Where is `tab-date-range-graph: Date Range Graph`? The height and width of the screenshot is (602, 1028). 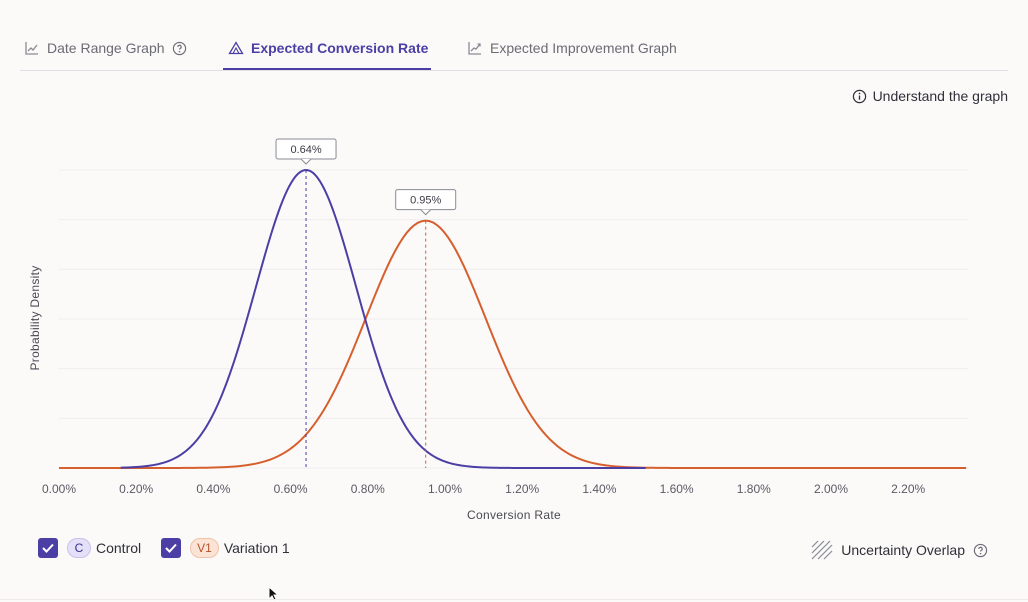 tab-date-range-graph: Date Range Graph is located at coordinates (105, 48).